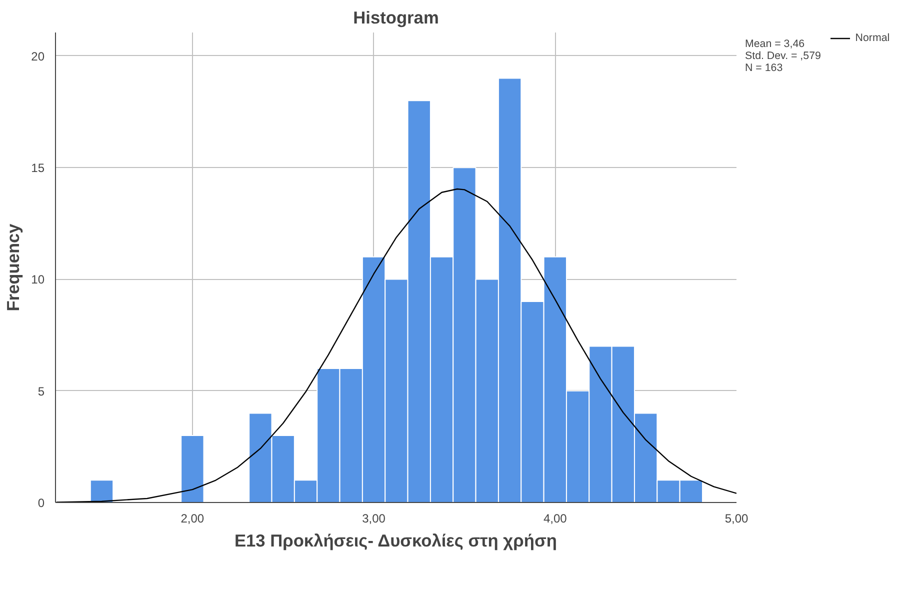 The width and height of the screenshot is (905, 596). Describe the element at coordinates (38, 56) in the screenshot. I see `y-tick-label: 20` at that location.